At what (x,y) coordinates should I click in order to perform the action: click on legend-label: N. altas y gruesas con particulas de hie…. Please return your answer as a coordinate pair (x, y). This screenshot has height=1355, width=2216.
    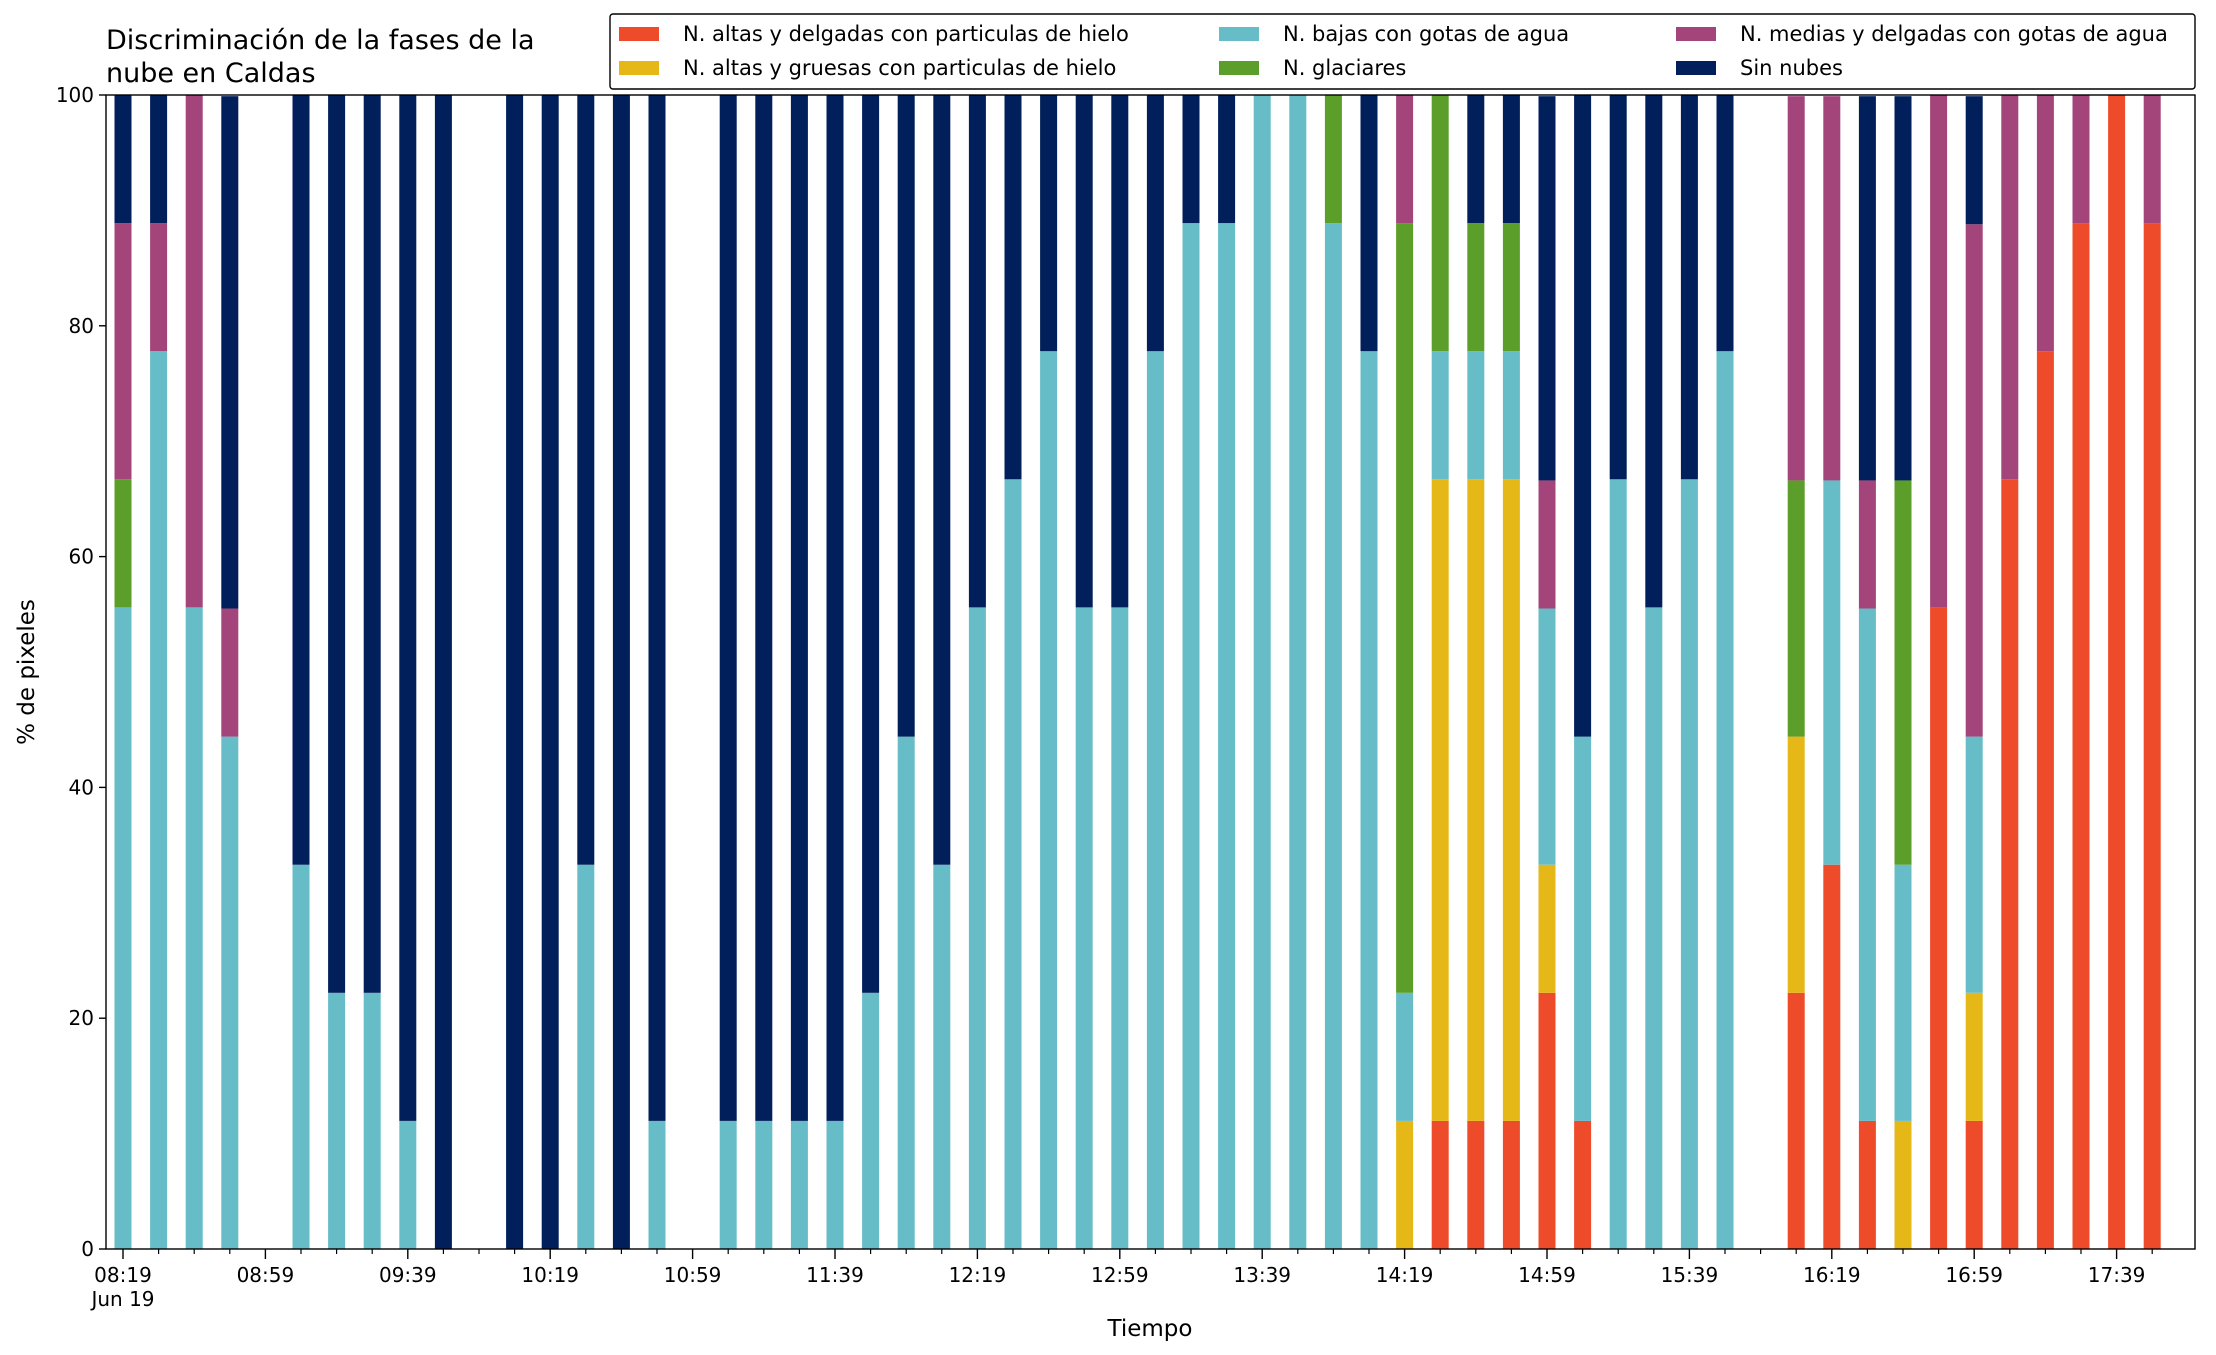
    Looking at the image, I should click on (899, 68).